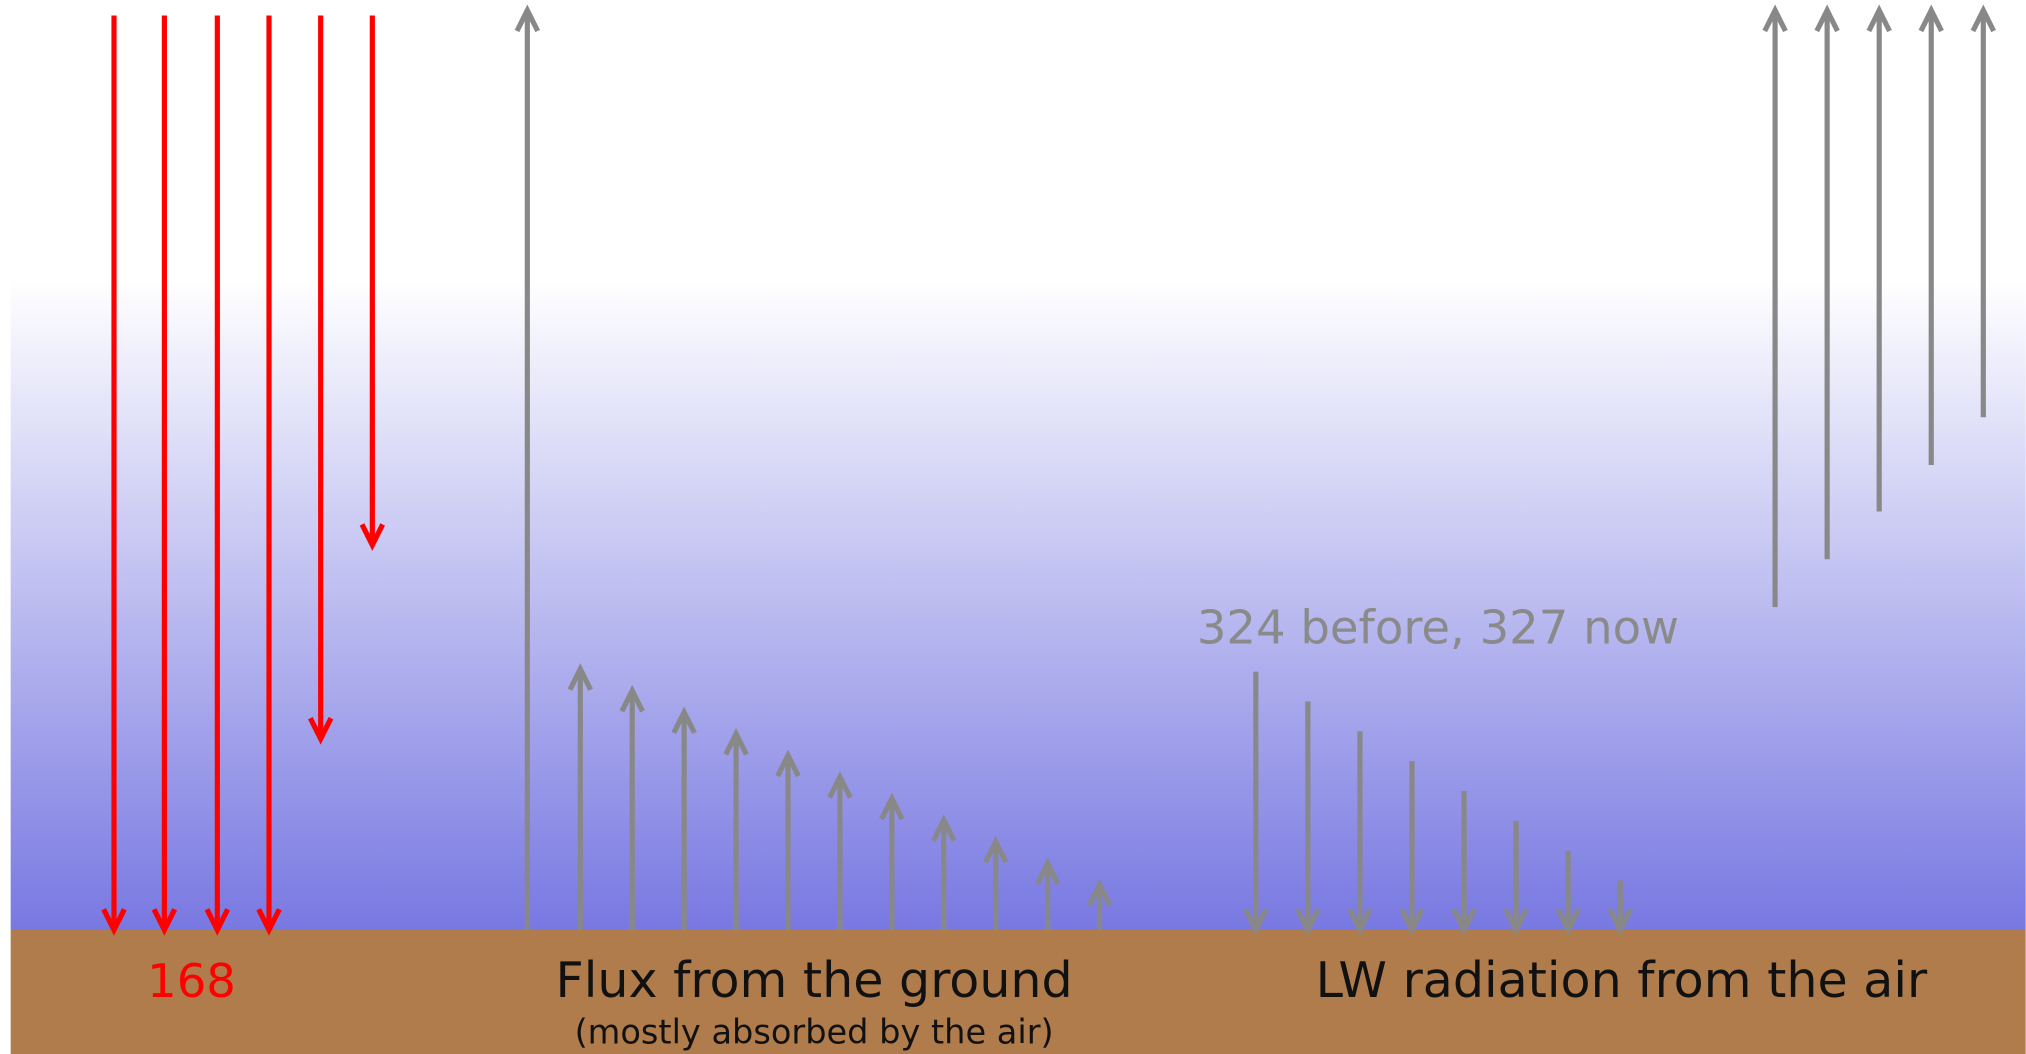  Describe the element at coordinates (814, 1032) in the screenshot. I see `flux-note: (mostly absorbed by the air)` at that location.